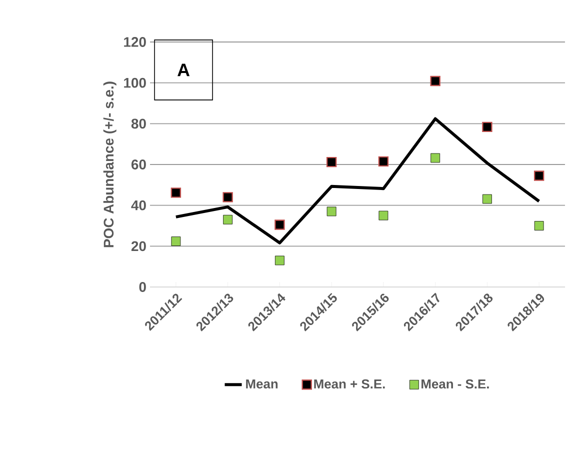  I want to click on y-tick-label: 40, so click(138, 205).